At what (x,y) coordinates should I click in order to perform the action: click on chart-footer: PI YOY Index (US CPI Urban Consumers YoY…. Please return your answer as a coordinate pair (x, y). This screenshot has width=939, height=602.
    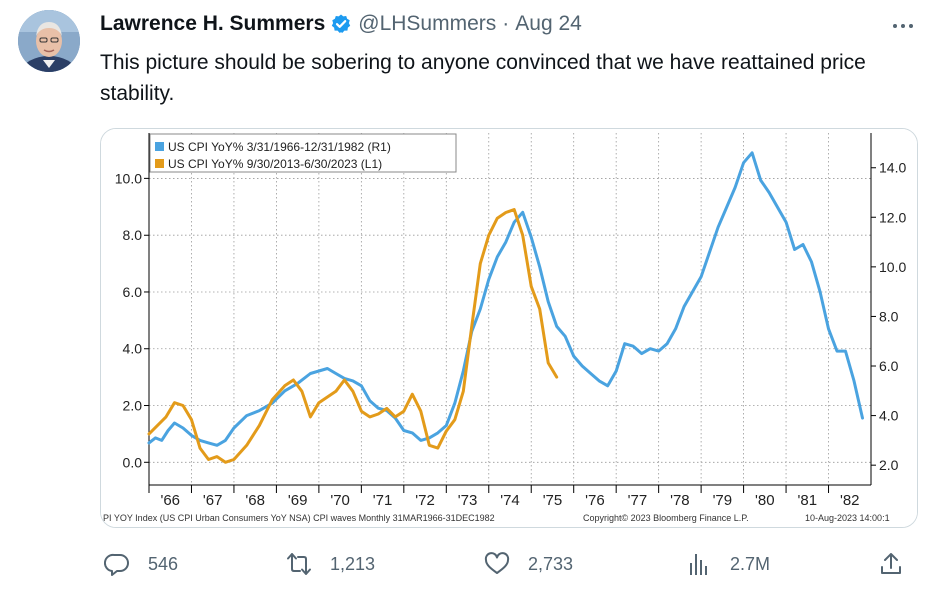
    Looking at the image, I should click on (496, 518).